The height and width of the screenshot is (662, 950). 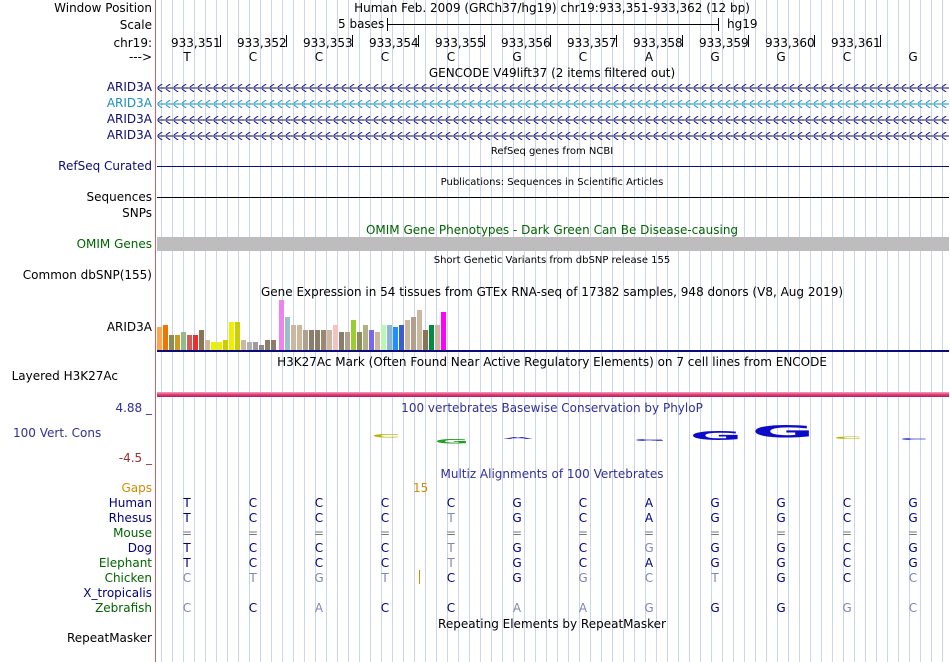 What do you see at coordinates (552, 73) in the screenshot?
I see `gencode-track-title: GENCODE V49lift37 (2 items filtered out)` at bounding box center [552, 73].